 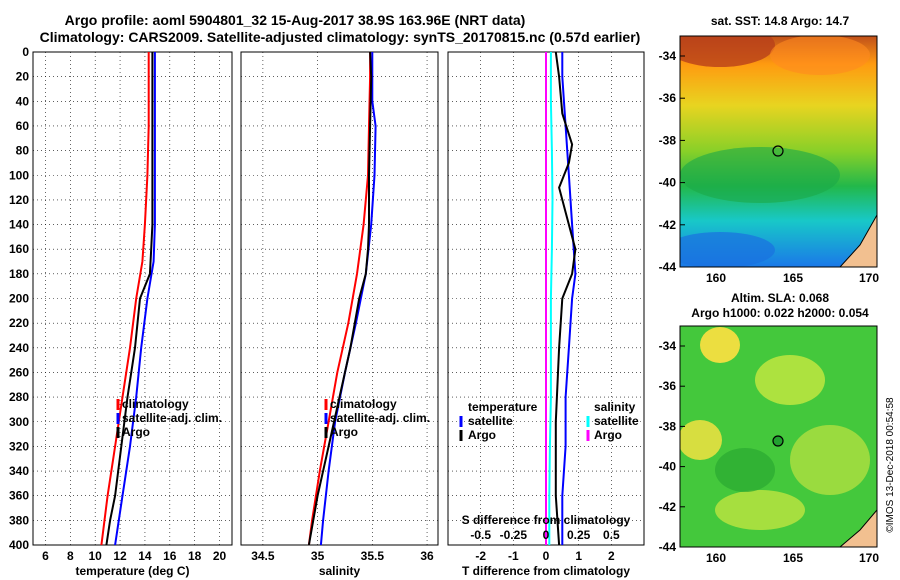 What do you see at coordinates (135, 299) in the screenshot?
I see `series-satellite-adj-clim-` at bounding box center [135, 299].